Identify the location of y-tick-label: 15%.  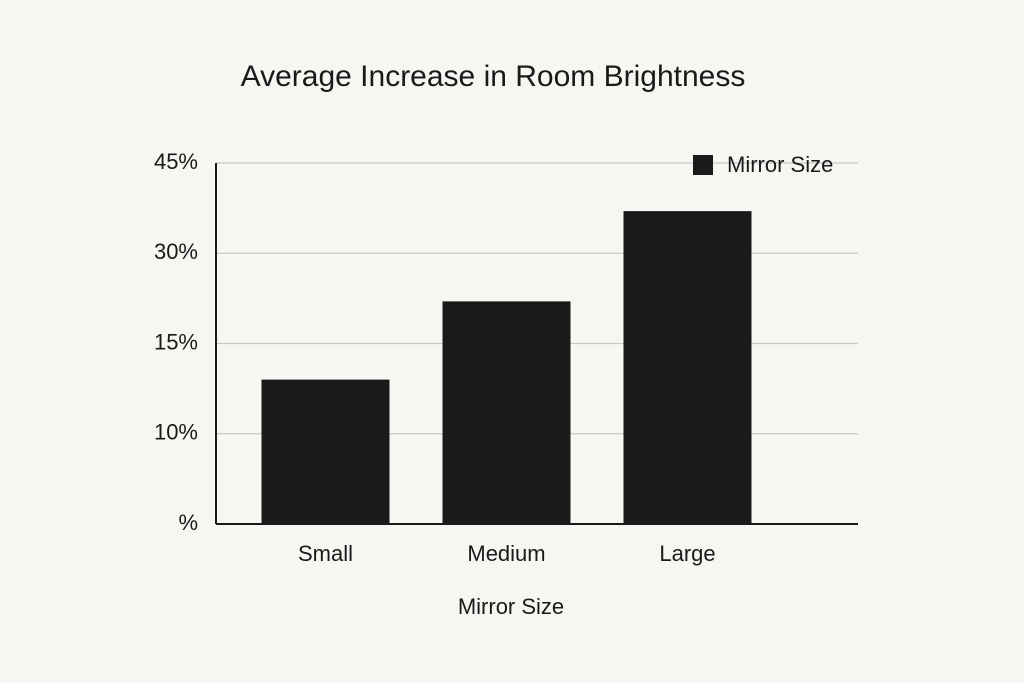
(176, 341).